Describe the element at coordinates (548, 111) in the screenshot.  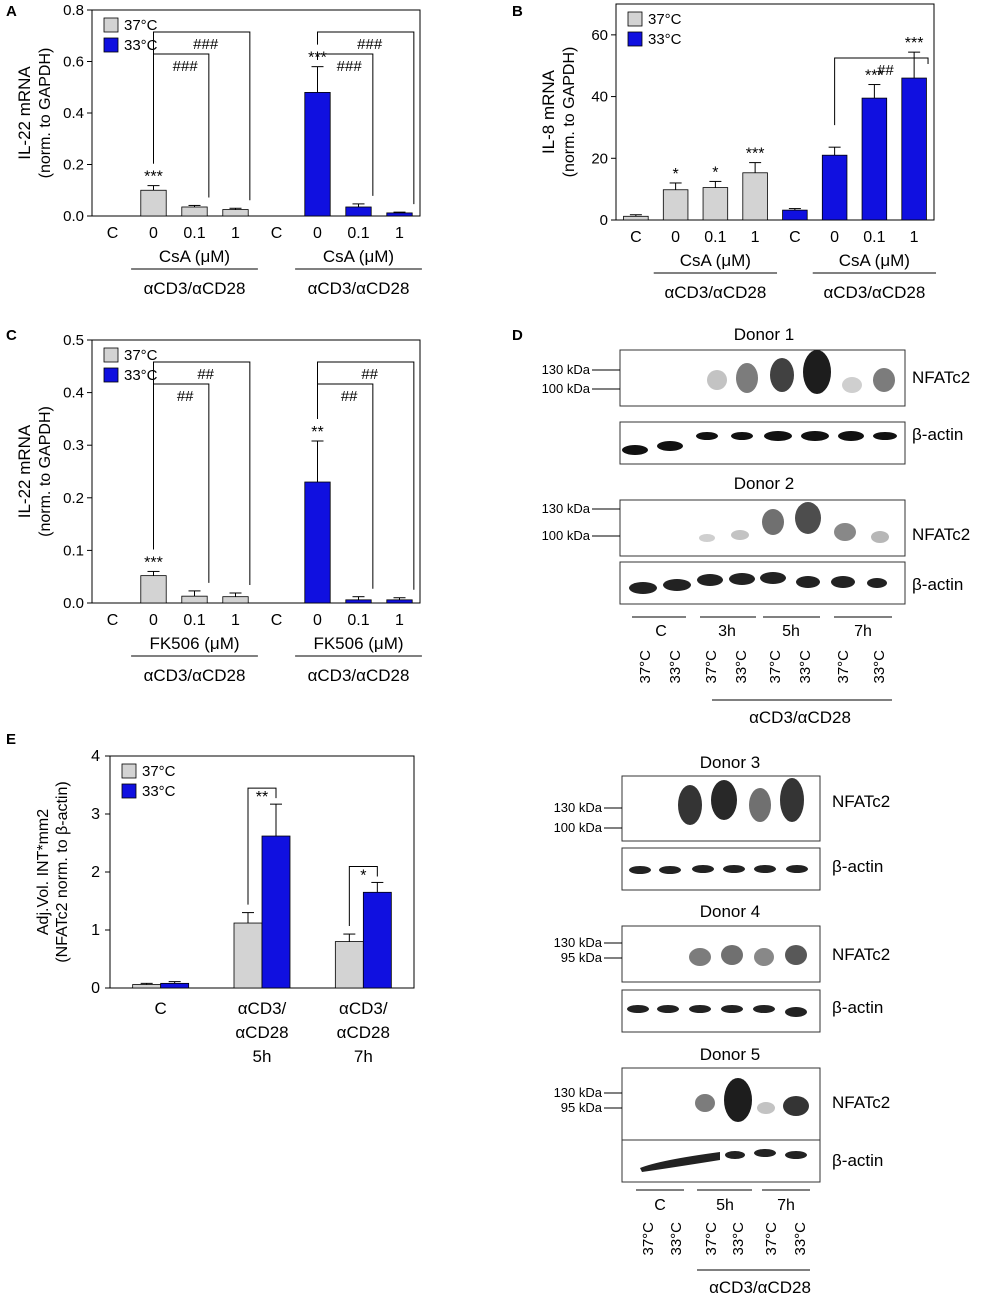
I see `y-axis-label: IL-8 mRNA` at that location.